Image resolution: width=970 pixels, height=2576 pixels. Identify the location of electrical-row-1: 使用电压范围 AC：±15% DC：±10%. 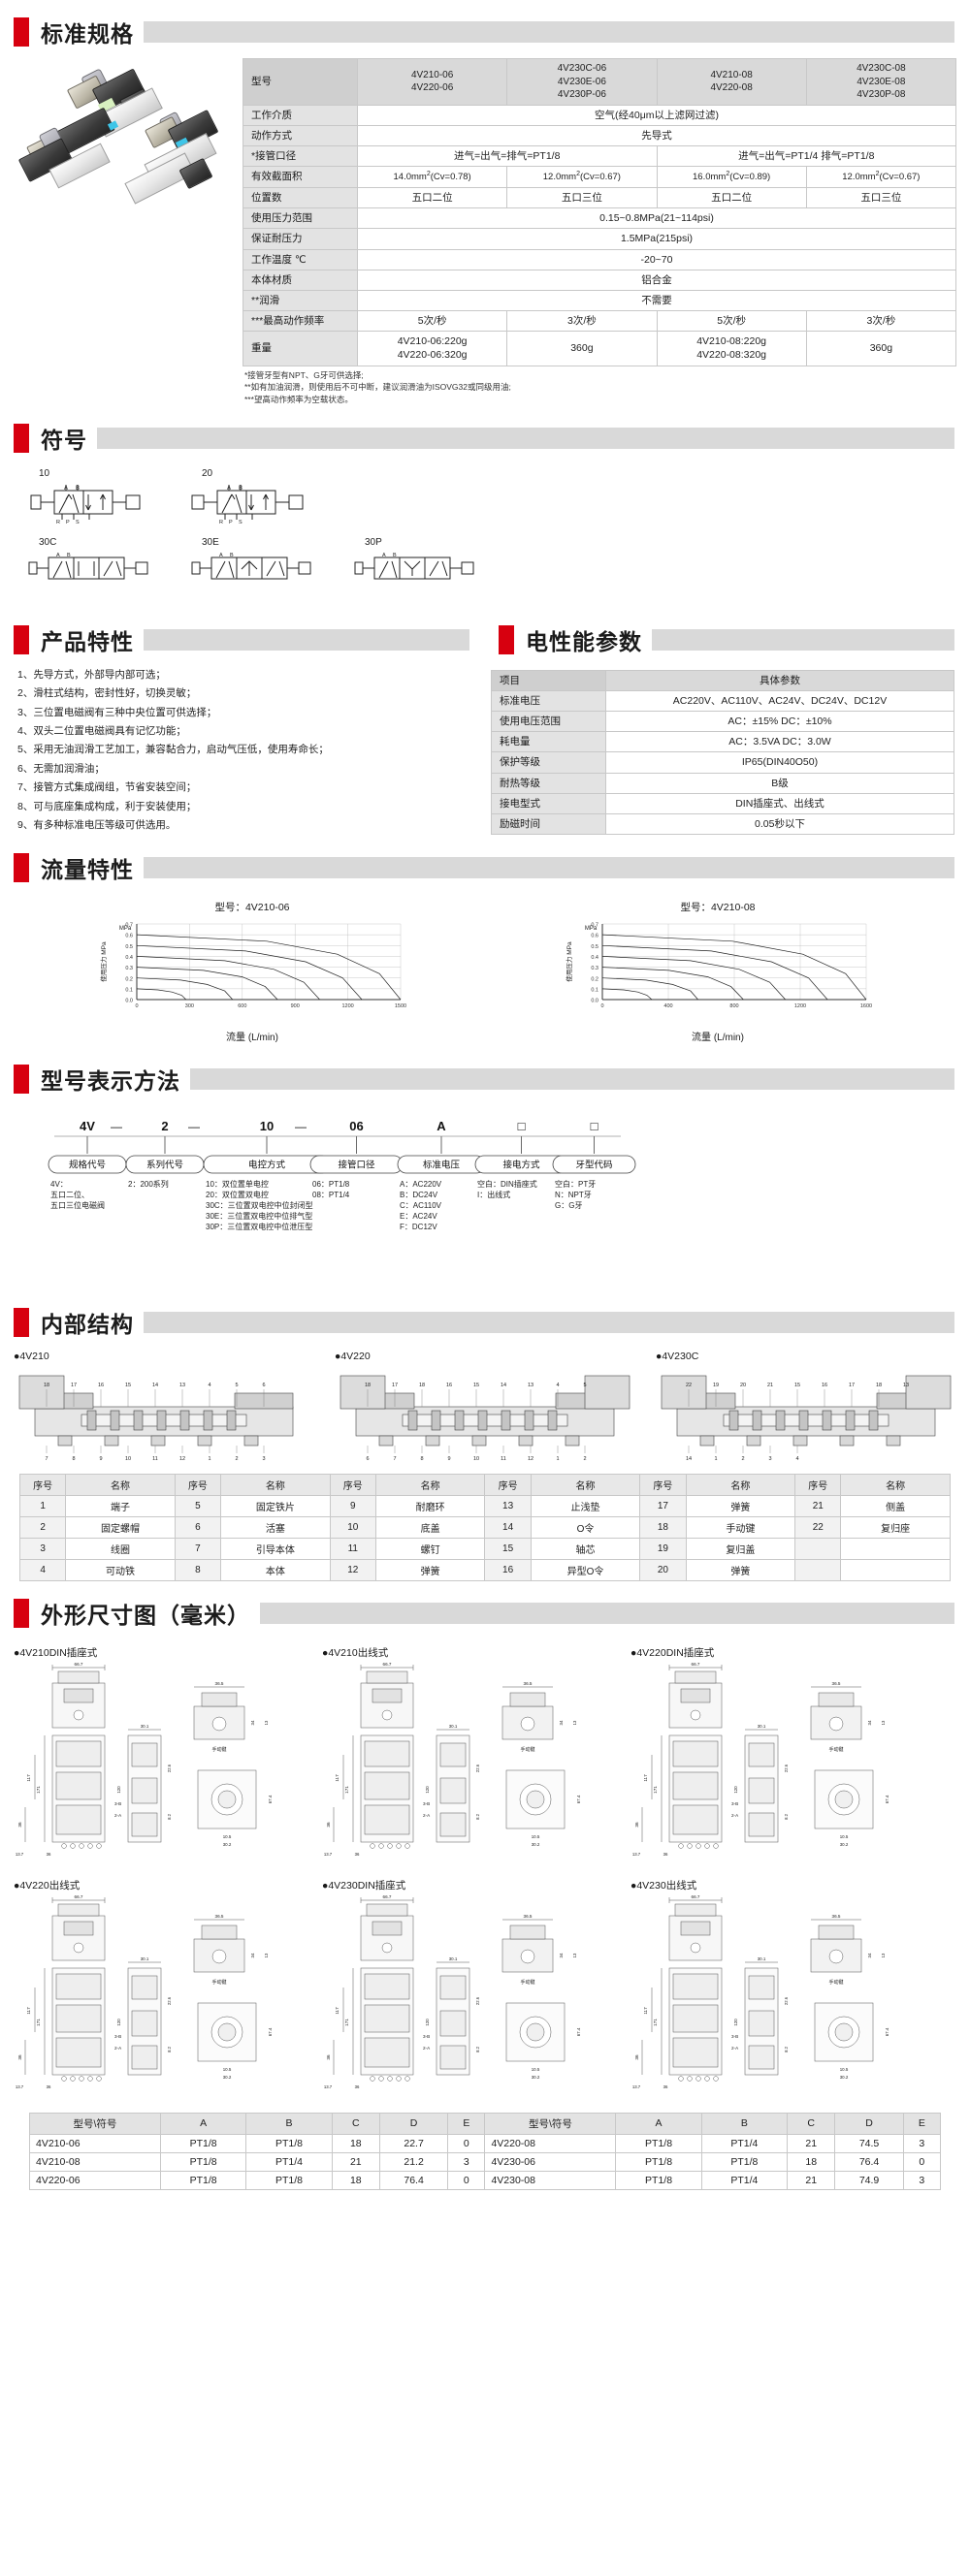
(722, 722).